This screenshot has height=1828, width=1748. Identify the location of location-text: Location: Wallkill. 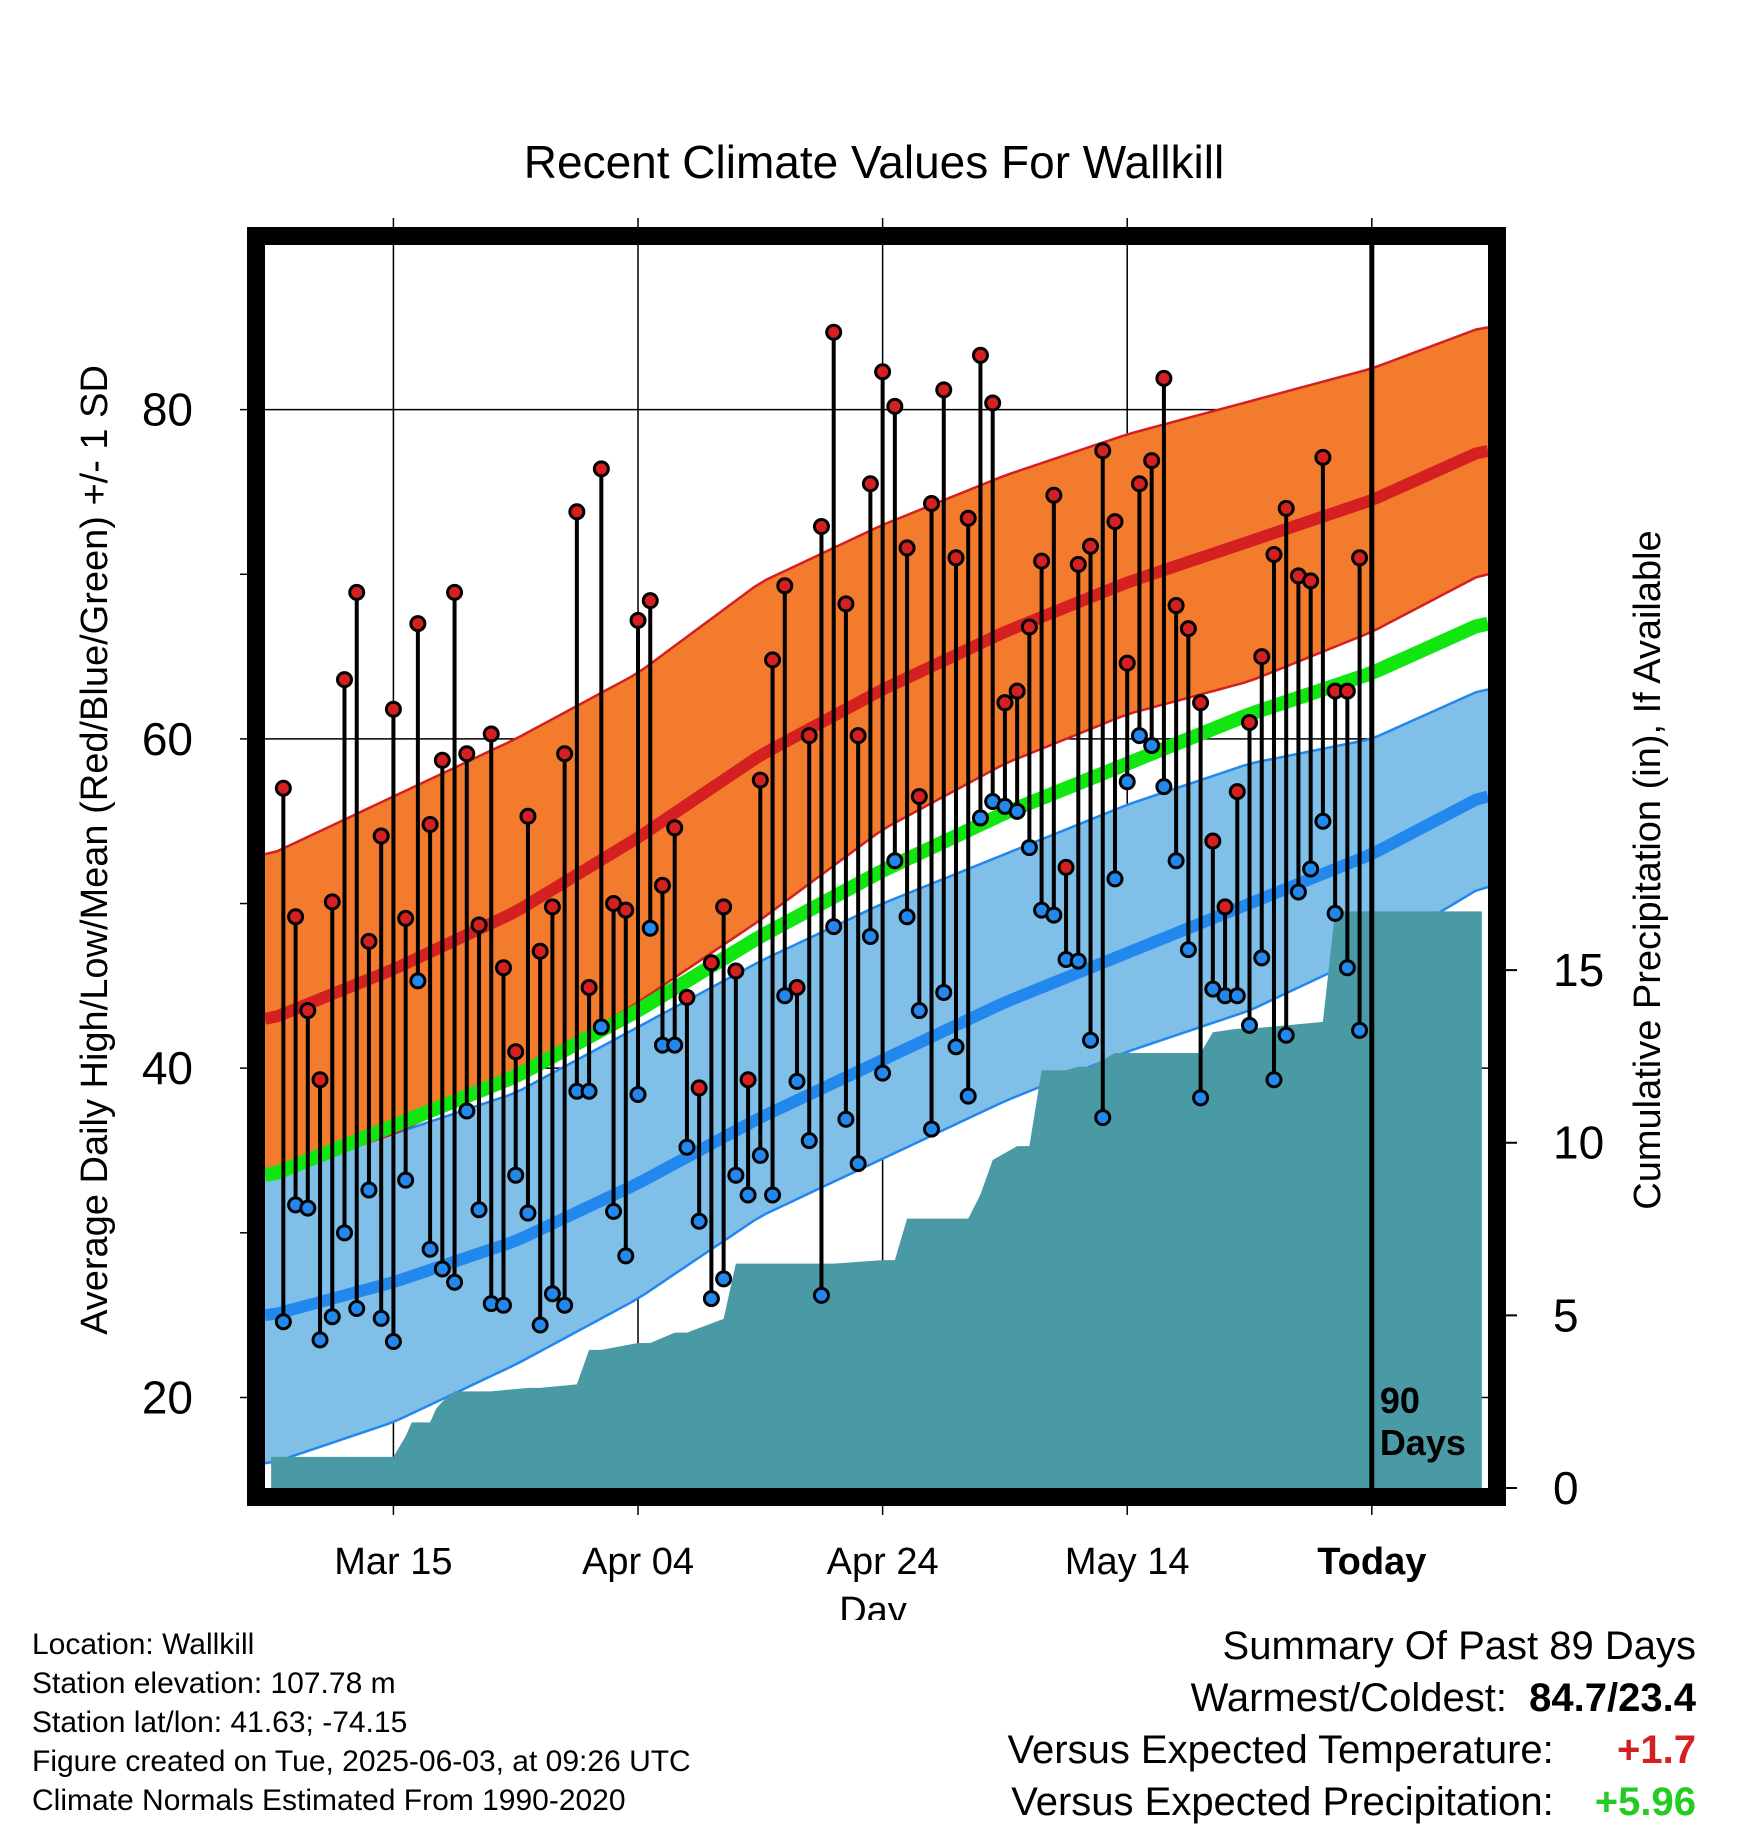
(143, 1644).